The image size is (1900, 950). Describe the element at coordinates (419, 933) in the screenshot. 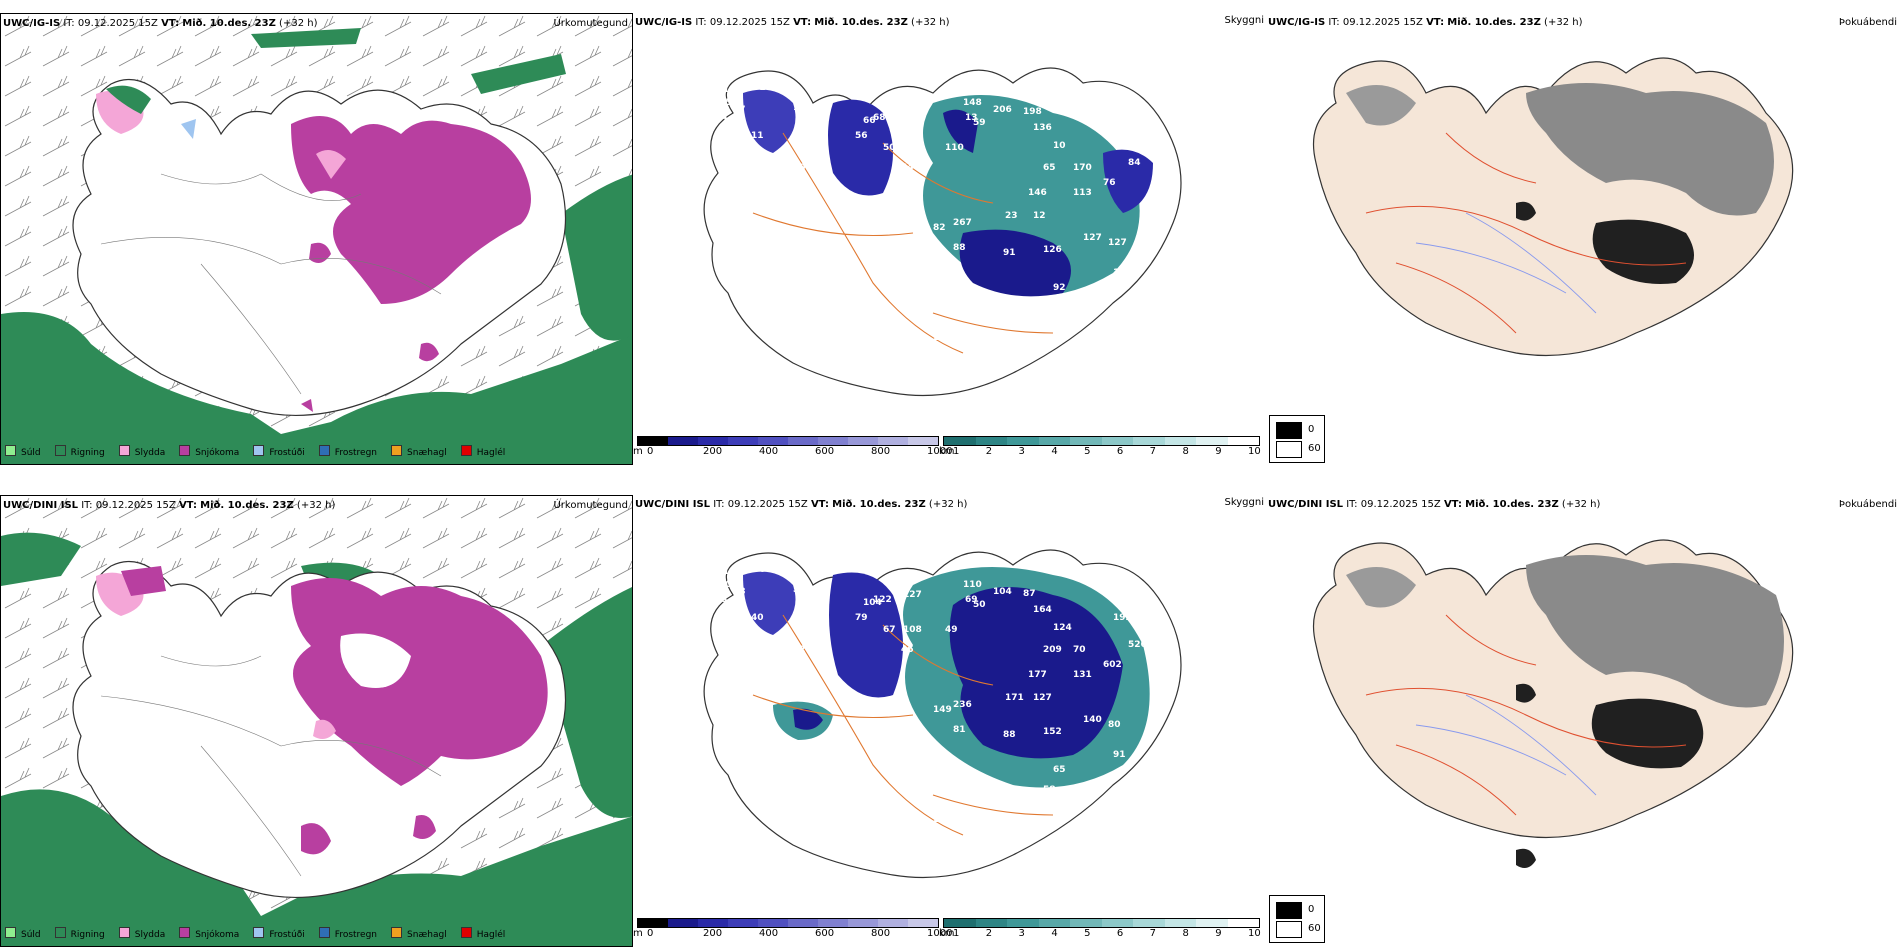

I see `legend-item: Snæhagl` at that location.